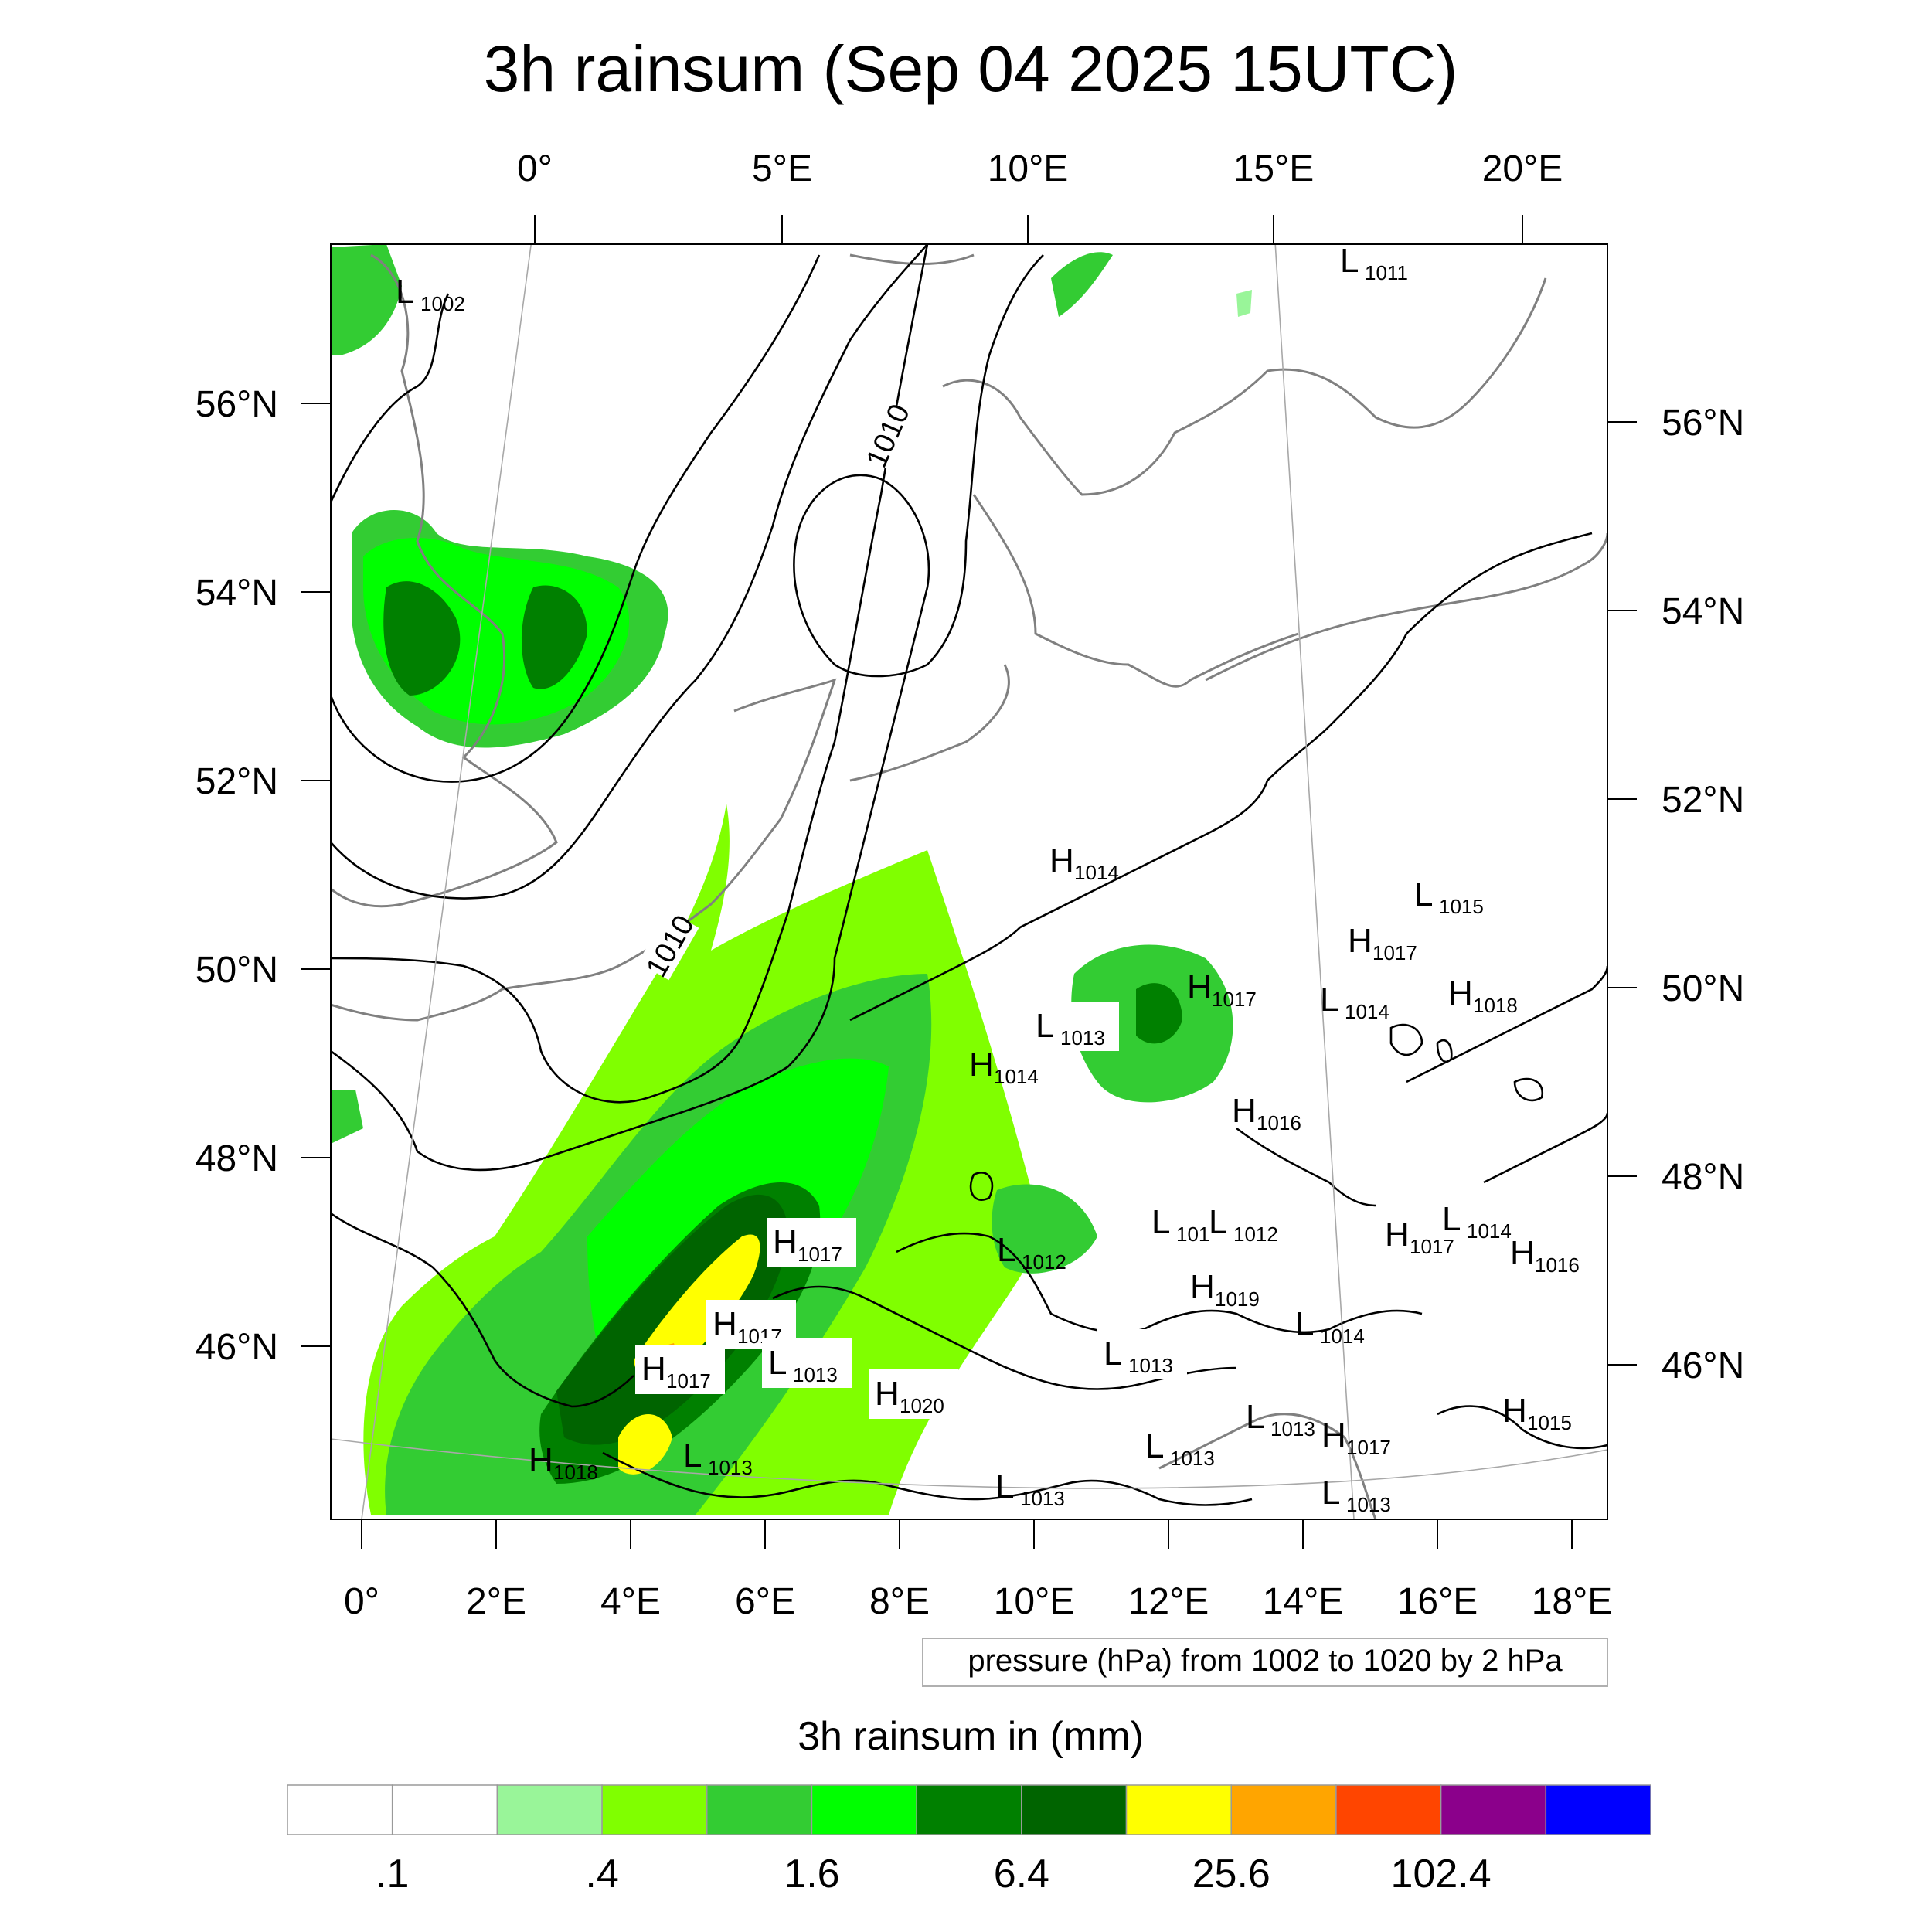  I want to click on coast-norway, so click(1198, 374).